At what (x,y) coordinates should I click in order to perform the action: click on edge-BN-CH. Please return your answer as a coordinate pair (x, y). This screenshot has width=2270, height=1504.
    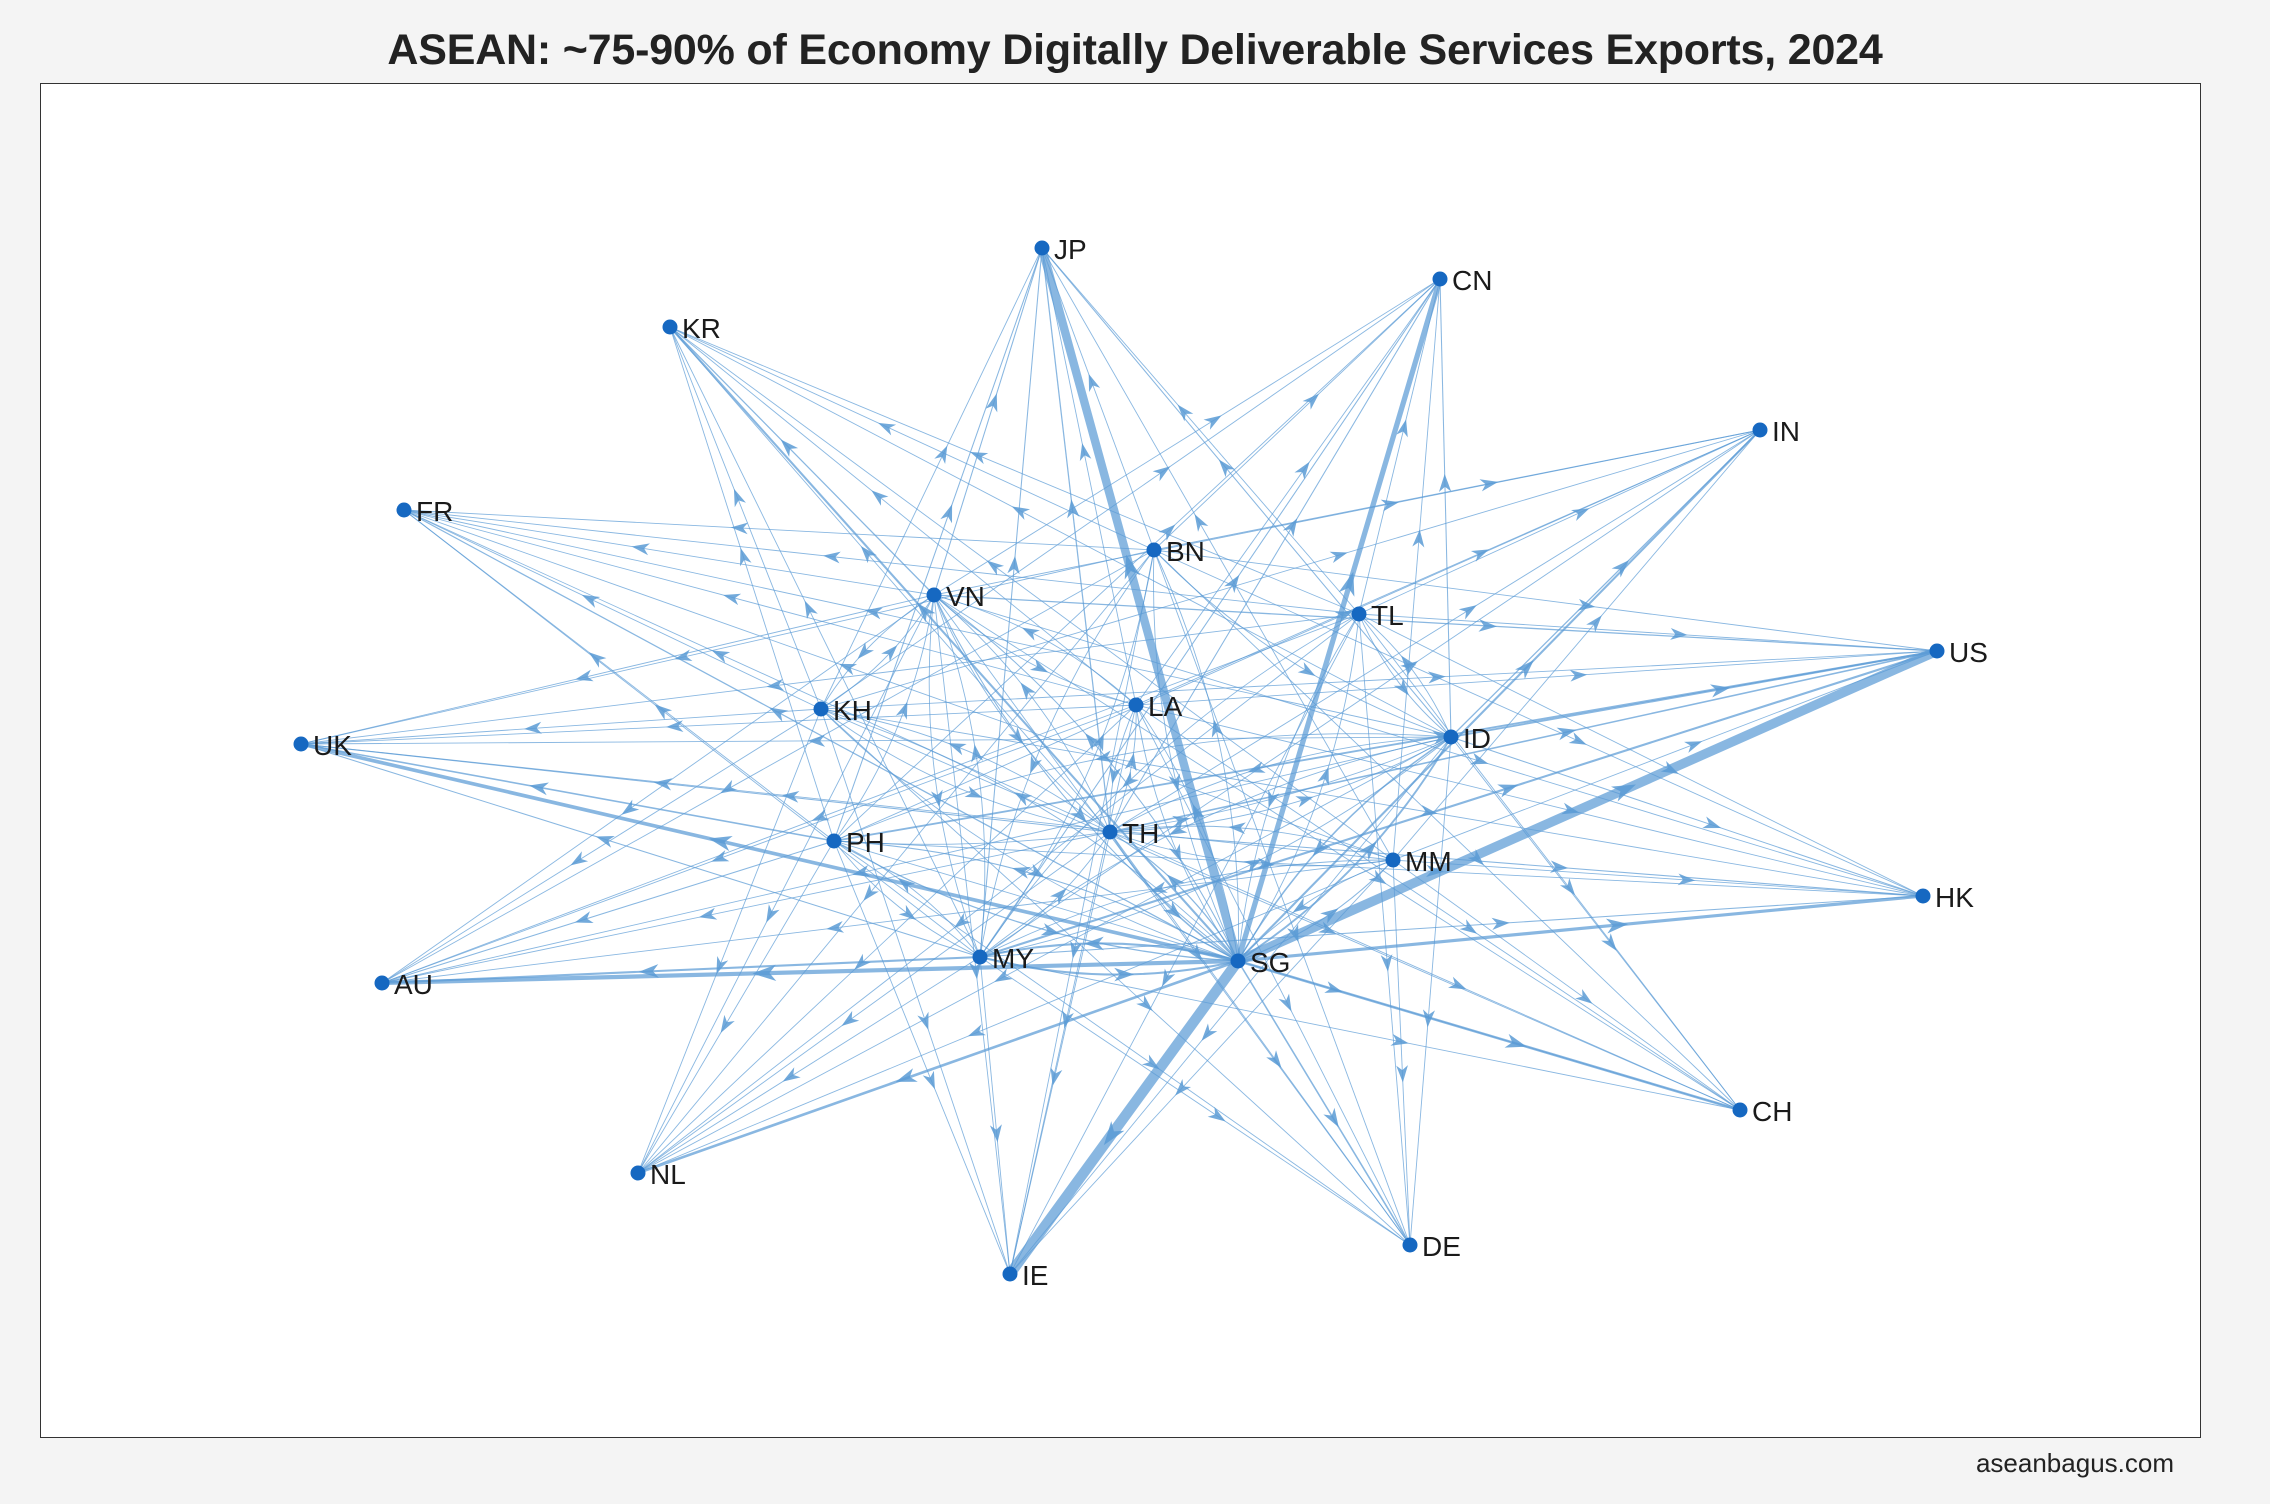
    Looking at the image, I should click on (1447, 830).